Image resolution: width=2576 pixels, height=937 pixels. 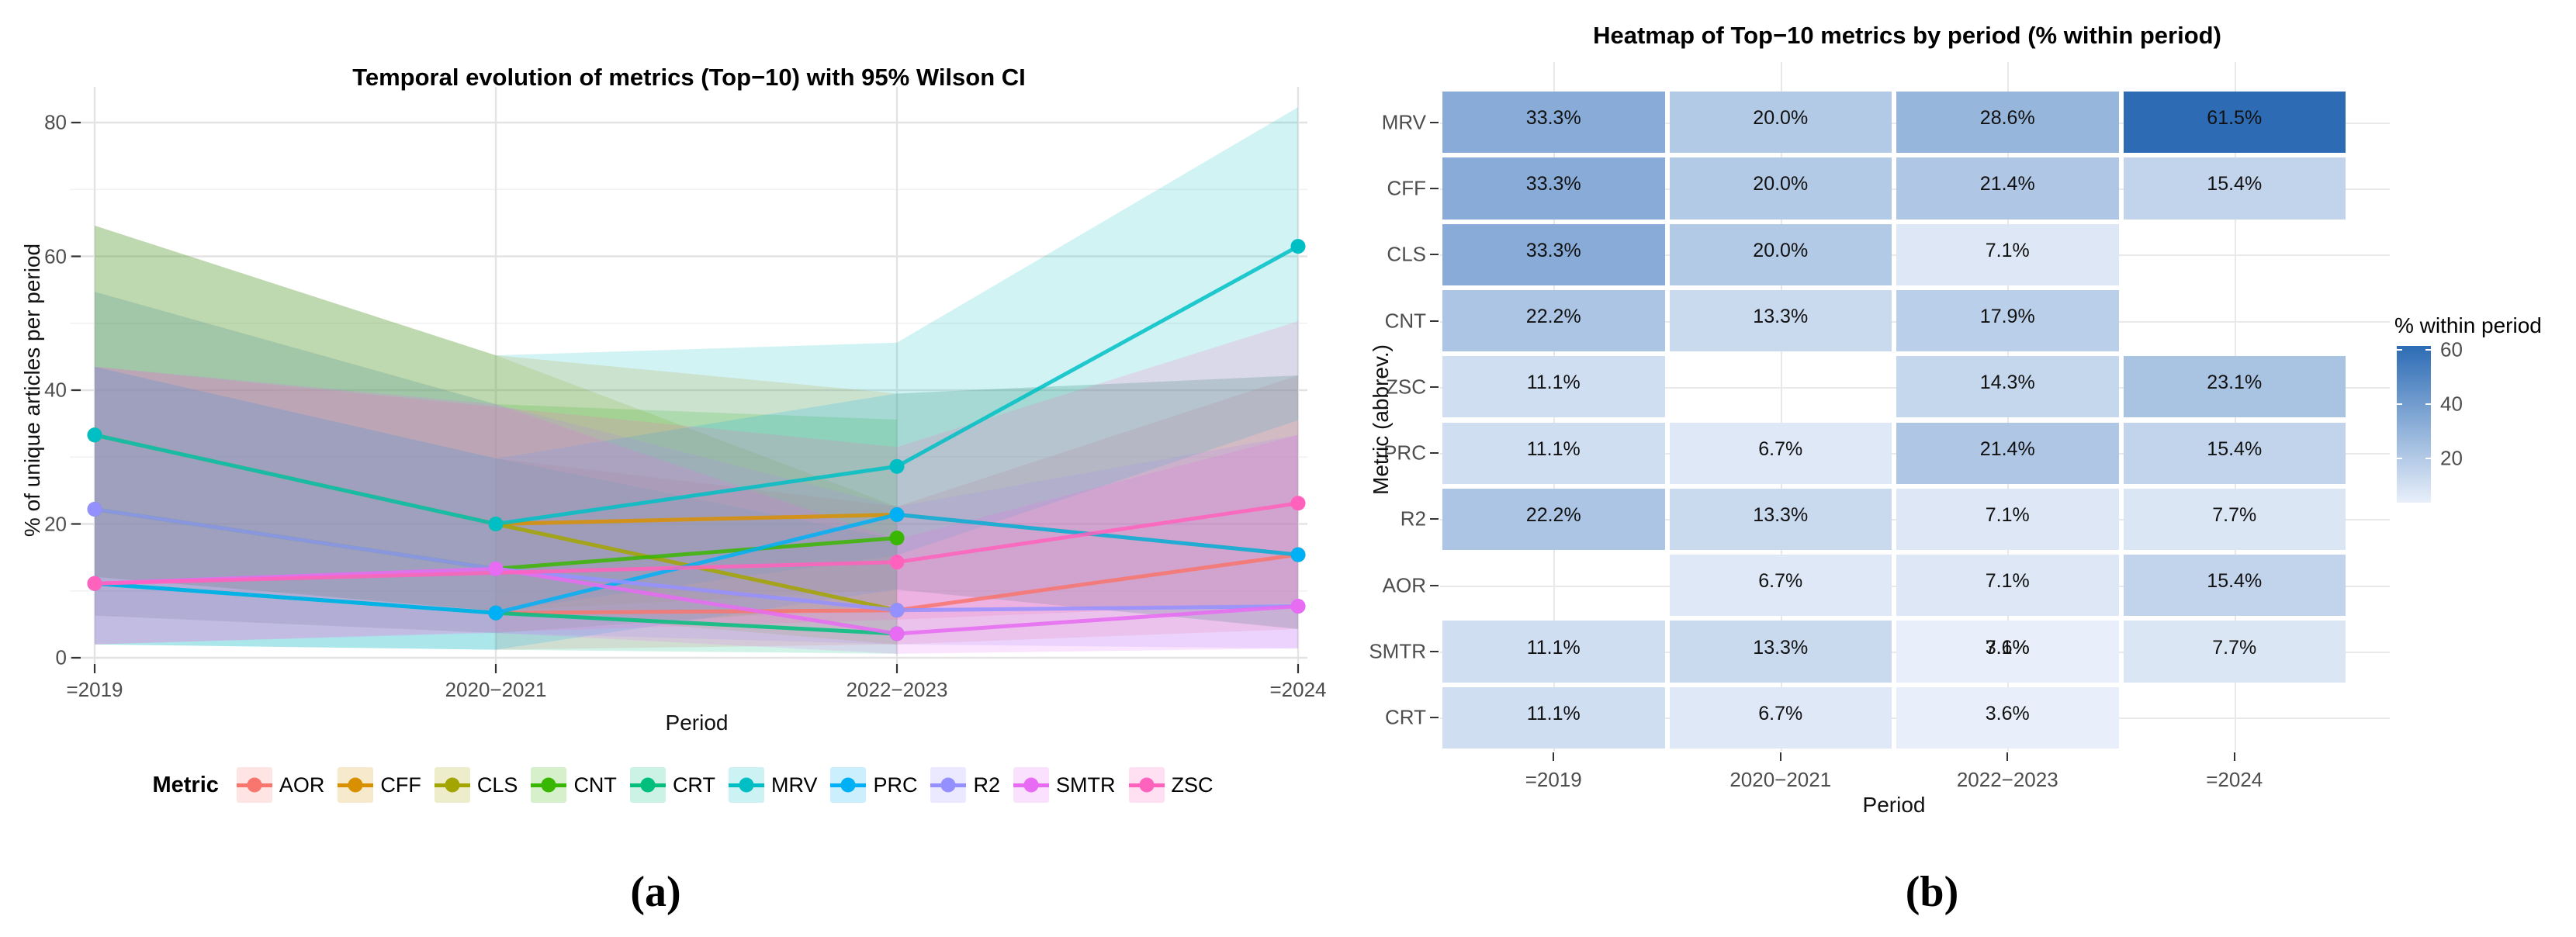 I want to click on series-line-MRV, so click(x=696, y=385).